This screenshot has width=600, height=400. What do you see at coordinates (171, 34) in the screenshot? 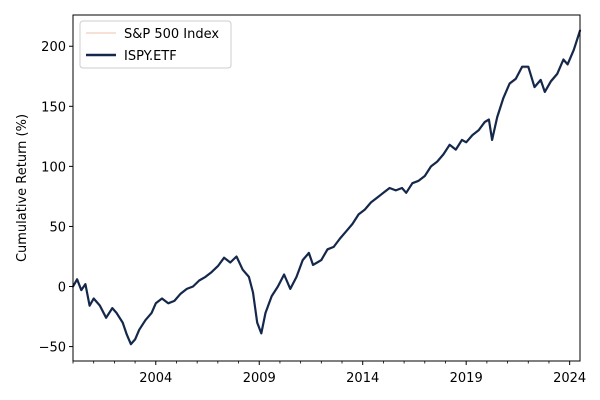
I see `legend-label: S&P 500 Index` at bounding box center [171, 34].